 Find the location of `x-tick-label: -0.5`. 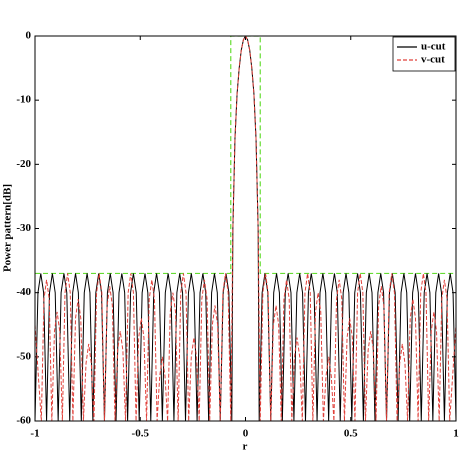

x-tick-label: -0.5 is located at coordinates (141, 434).